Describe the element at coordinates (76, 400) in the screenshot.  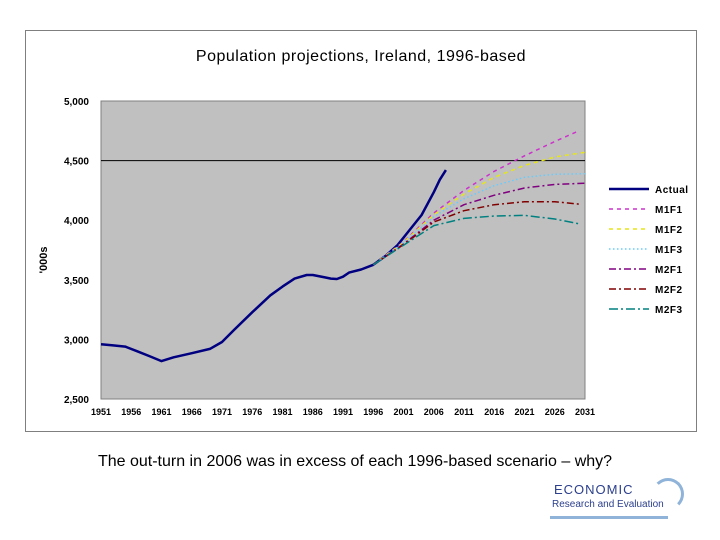
I see `y-tick-label: 2,500` at that location.